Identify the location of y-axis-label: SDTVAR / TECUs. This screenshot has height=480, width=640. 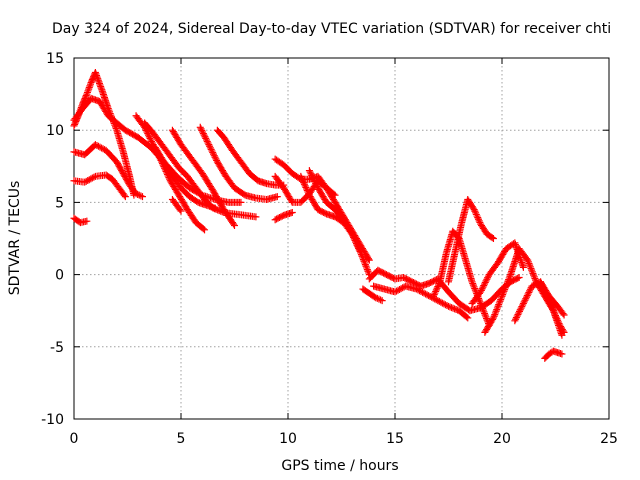
(15, 238).